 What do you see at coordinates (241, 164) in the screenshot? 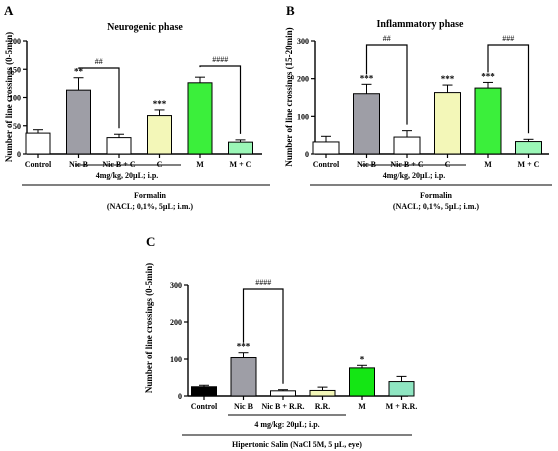
I see `panel-a-category-label: M + C` at bounding box center [241, 164].